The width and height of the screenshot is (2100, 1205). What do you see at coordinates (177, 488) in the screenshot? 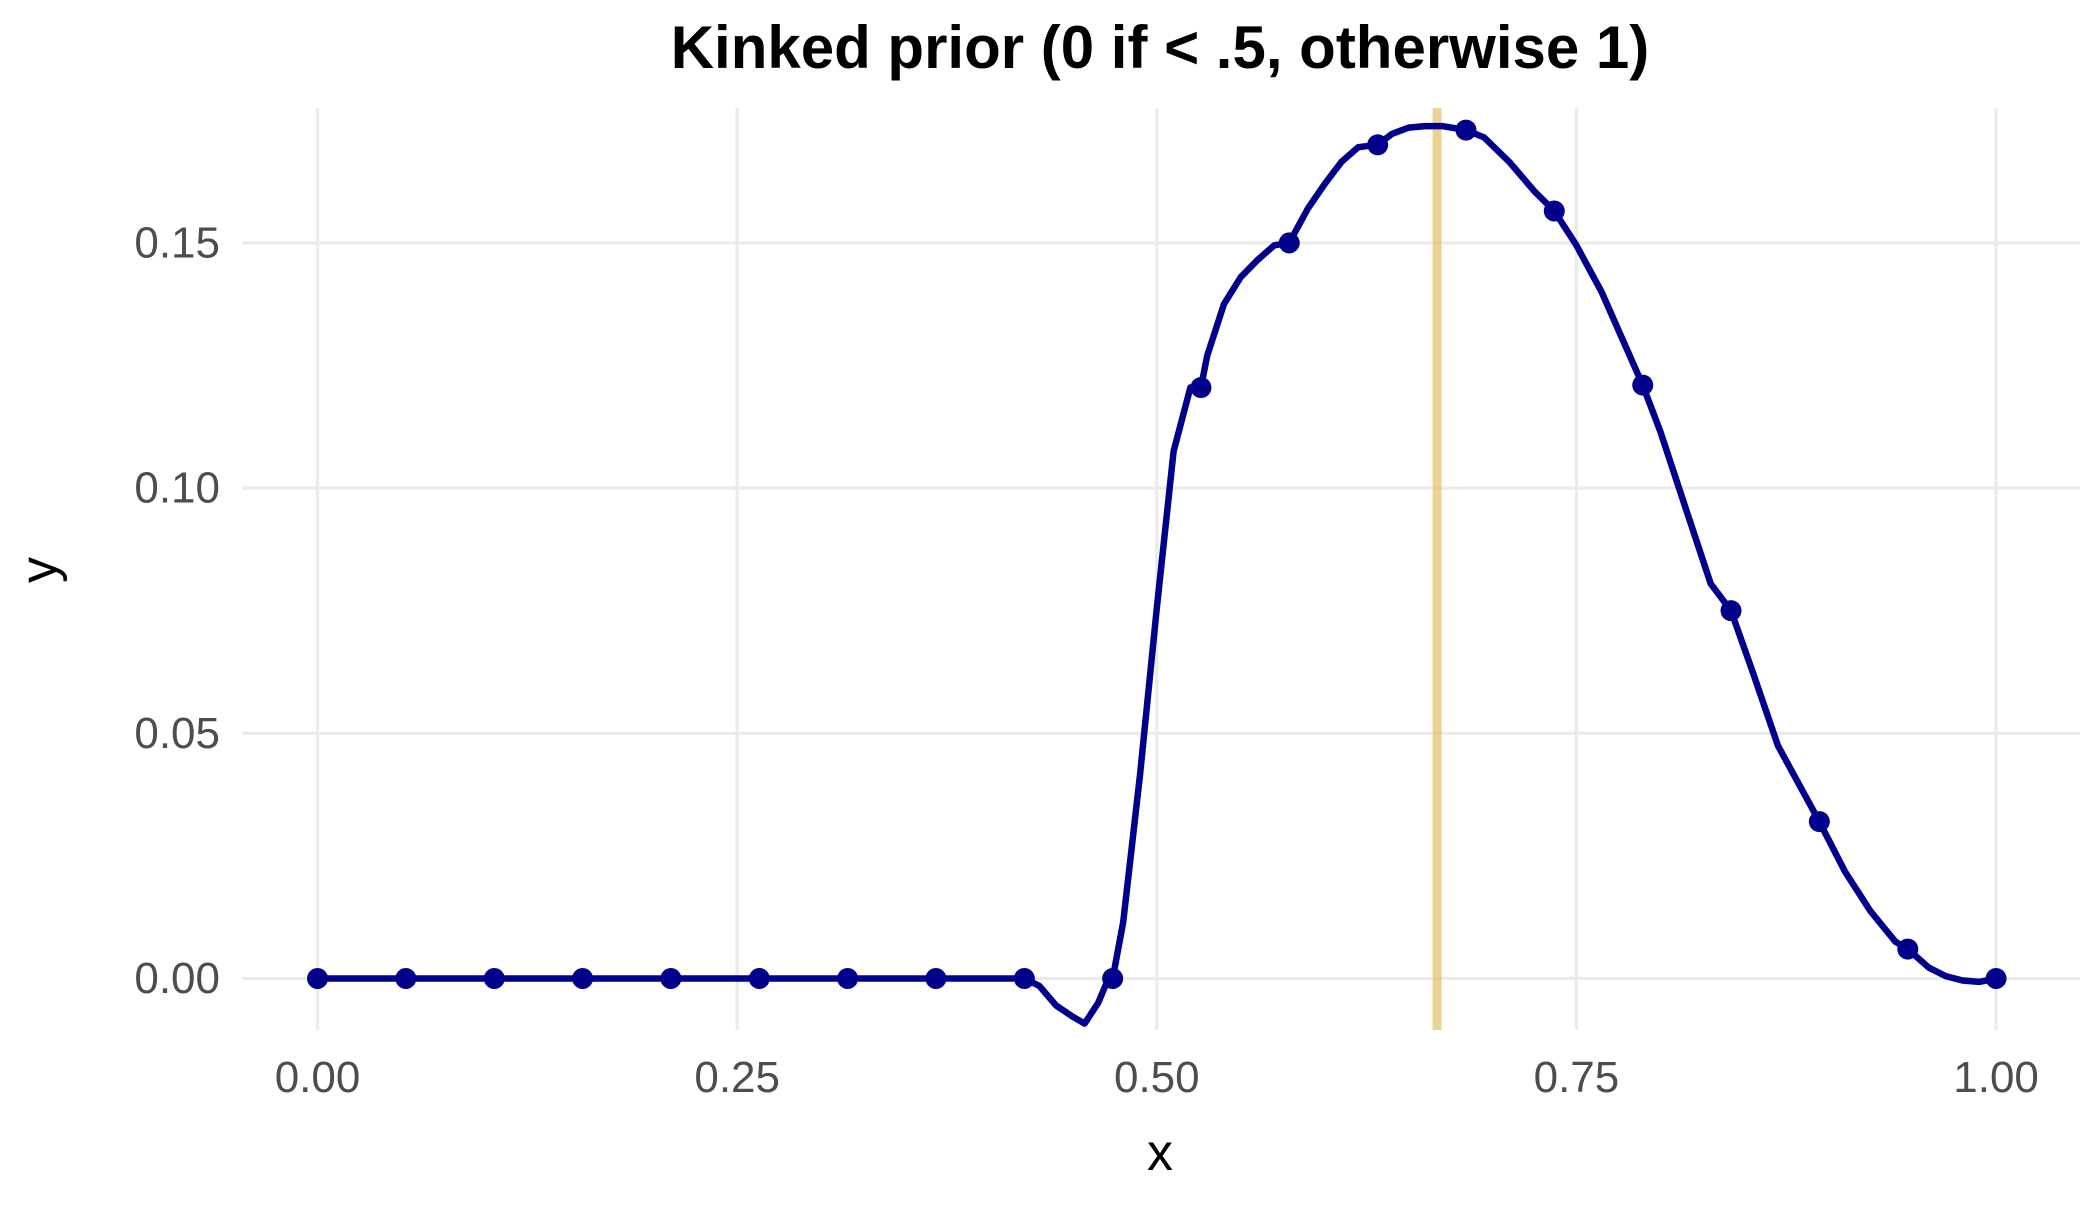
I see `y-tick-label-2: 0.10` at bounding box center [177, 488].